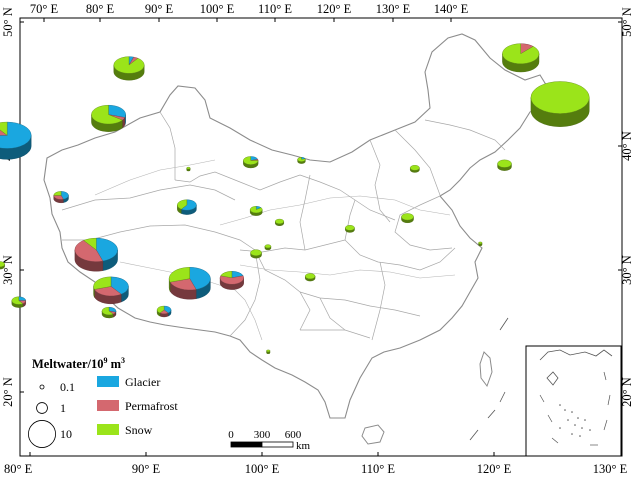  What do you see at coordinates (67, 387) in the screenshot?
I see `legend-size-label: 0.1` at bounding box center [67, 387].